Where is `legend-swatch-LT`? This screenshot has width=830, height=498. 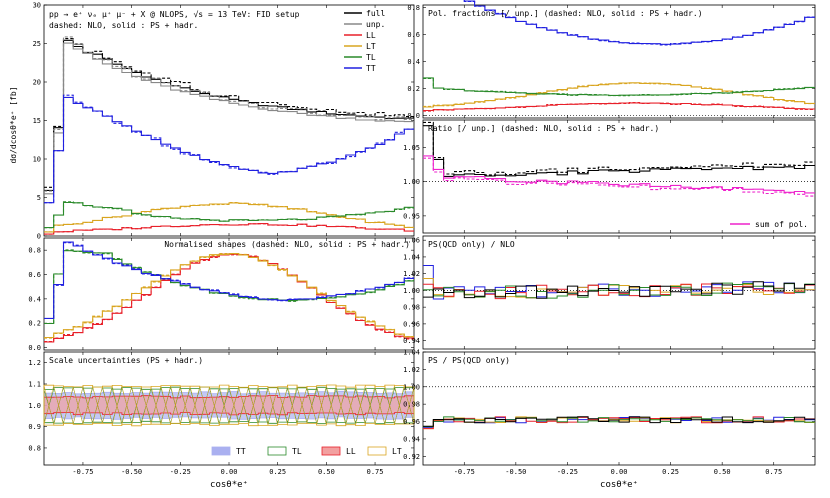
legend-swatch-LT is located at coordinates (377, 451).